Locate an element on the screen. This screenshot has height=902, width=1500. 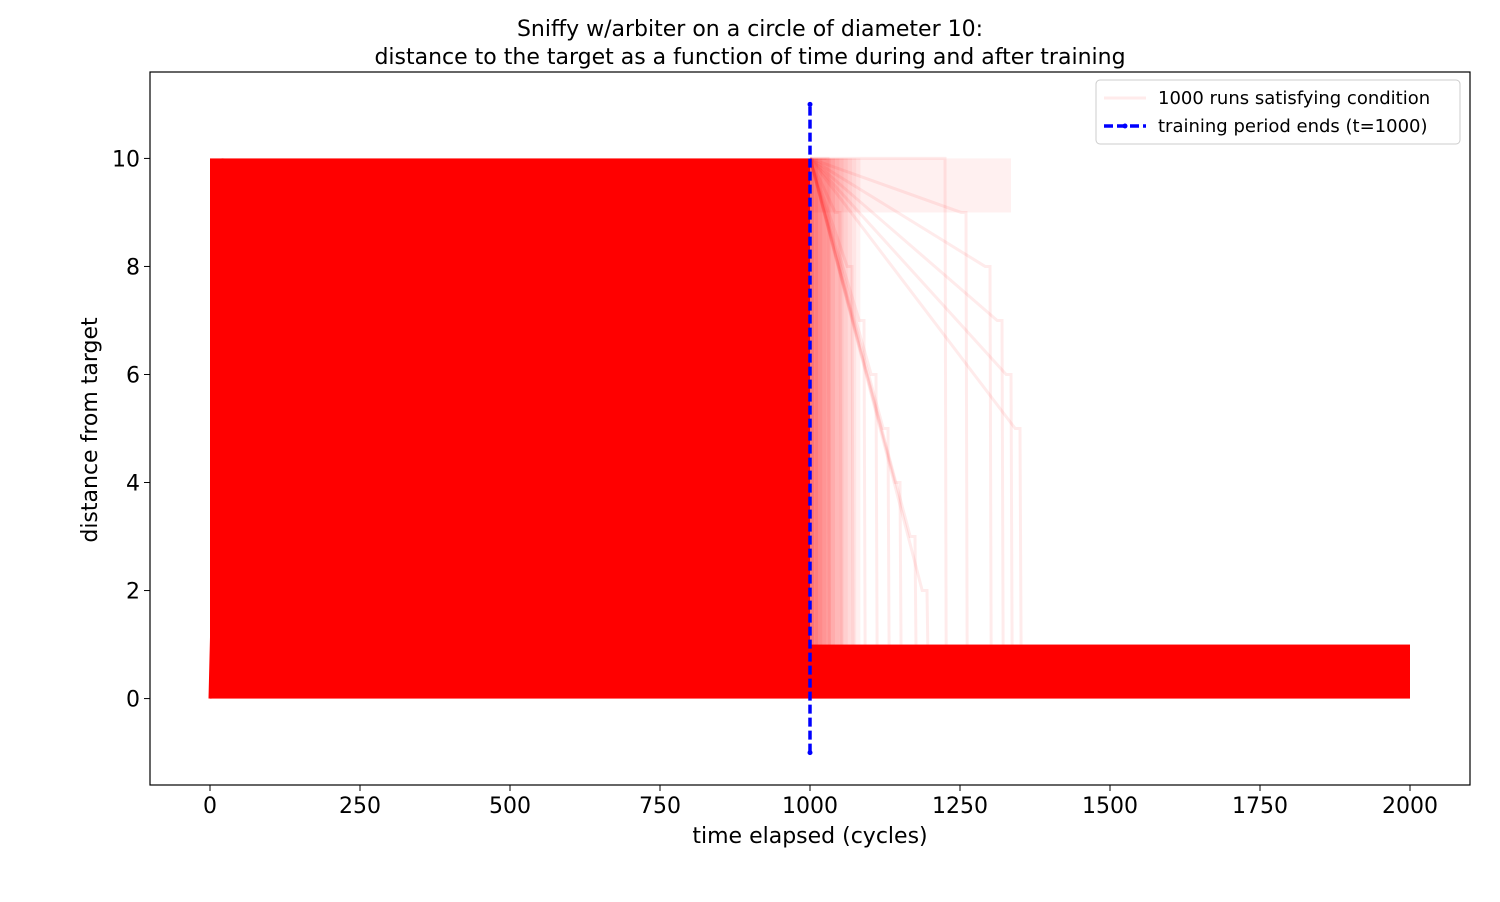
legend-marker-training-end is located at coordinates (1125, 126).